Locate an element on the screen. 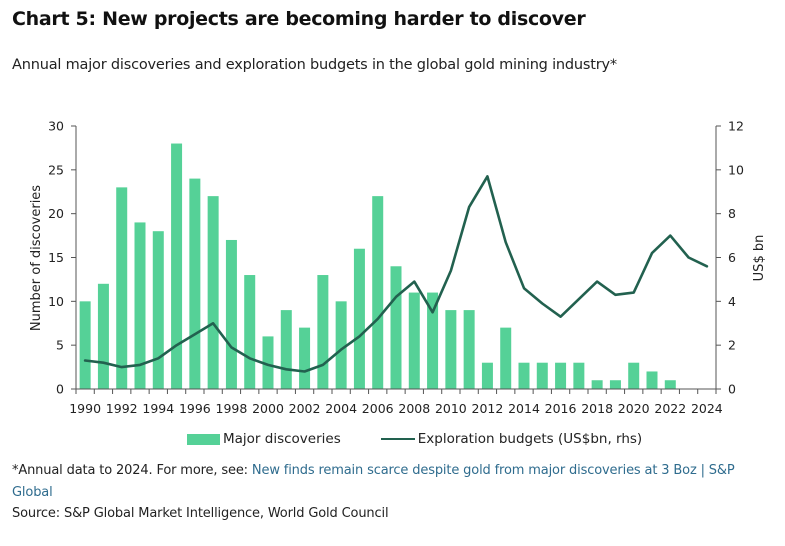  bar-2019 is located at coordinates (615, 384).